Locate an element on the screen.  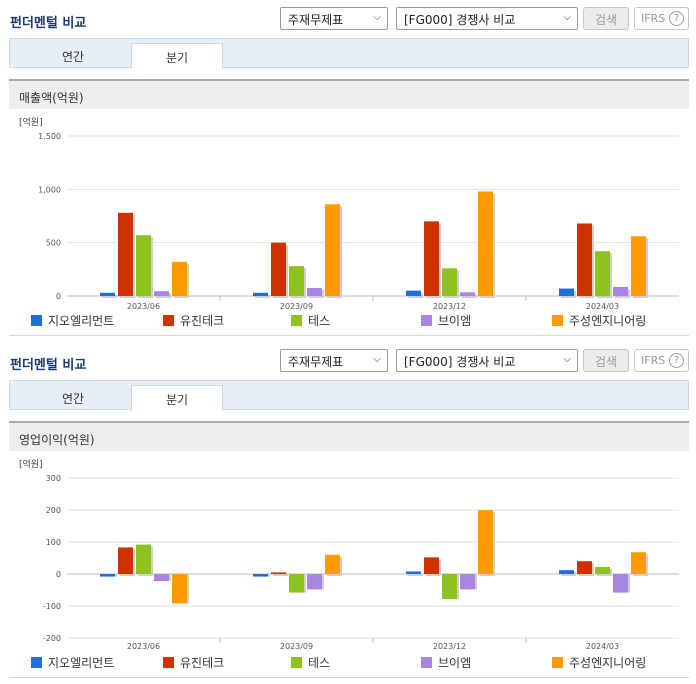
legend-item: 지오엘리먼트 is located at coordinates (72, 662).